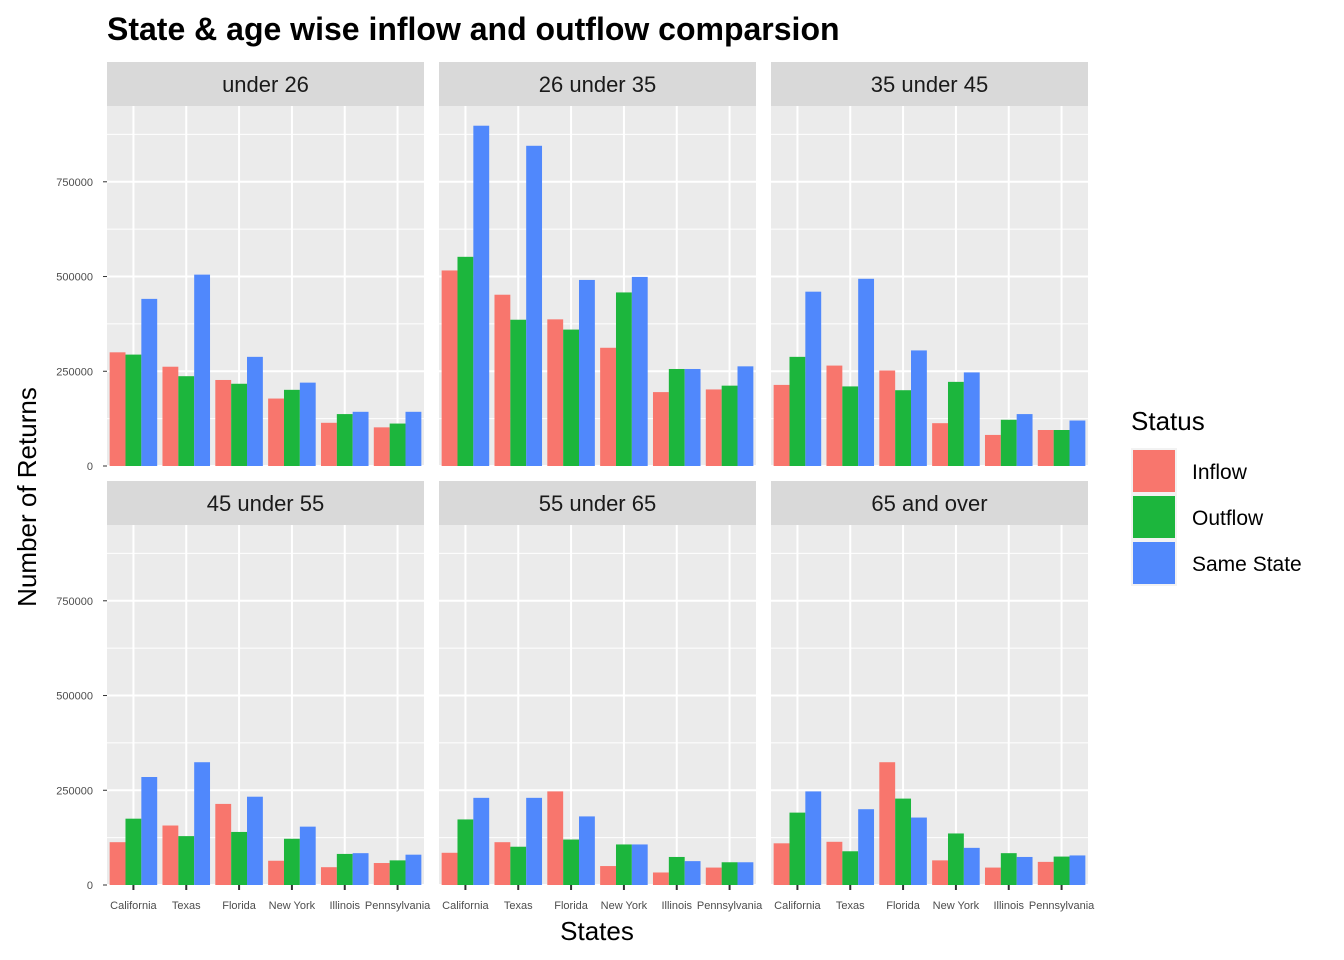 Image resolution: width=1344 pixels, height=960 pixels. What do you see at coordinates (1220, 472) in the screenshot?
I see `legend-entry-label: Inflow` at bounding box center [1220, 472].